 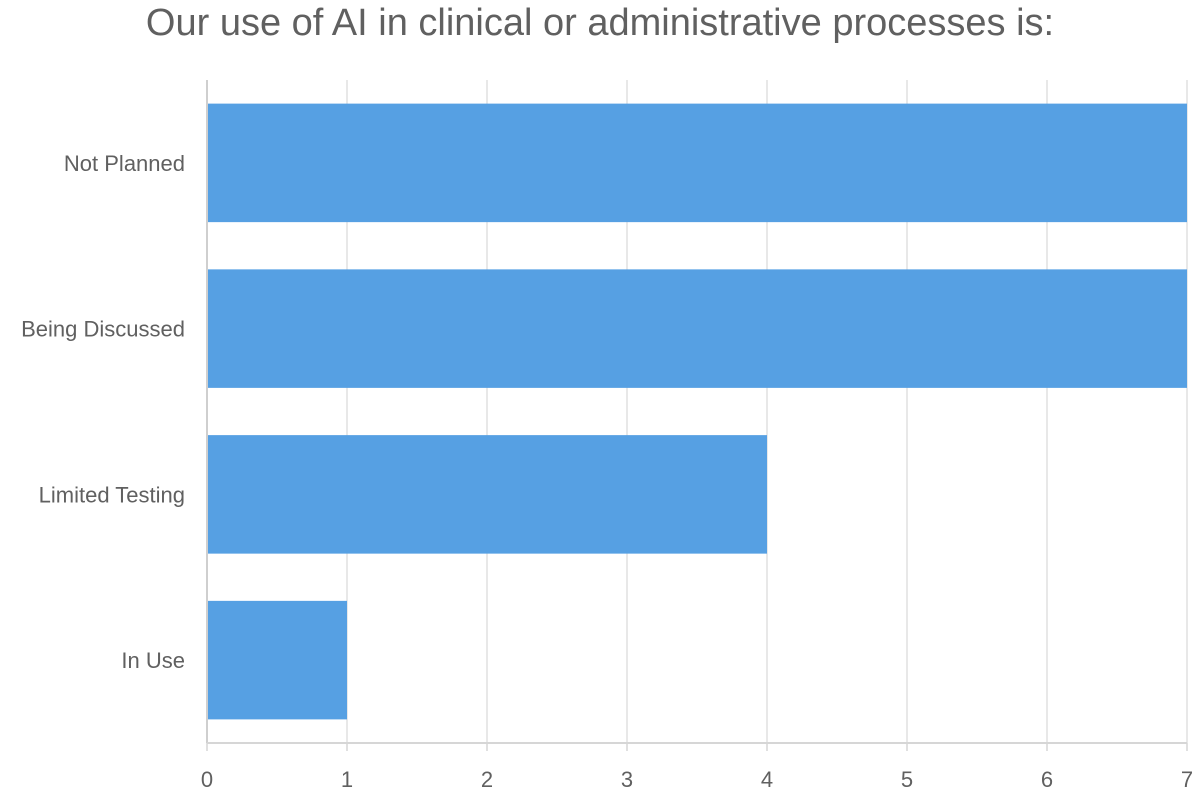 What do you see at coordinates (347, 779) in the screenshot?
I see `x-tick-label: 1` at bounding box center [347, 779].